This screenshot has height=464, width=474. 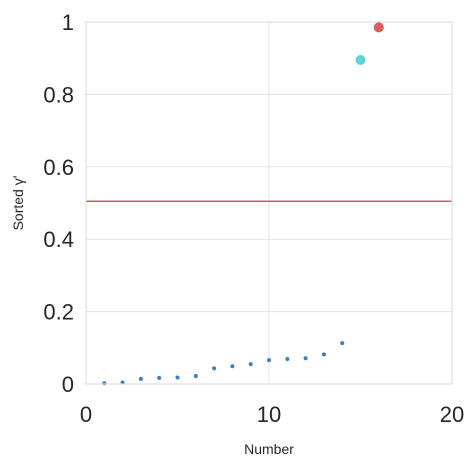 I want to click on x-tick-label: 20, so click(x=452, y=414).